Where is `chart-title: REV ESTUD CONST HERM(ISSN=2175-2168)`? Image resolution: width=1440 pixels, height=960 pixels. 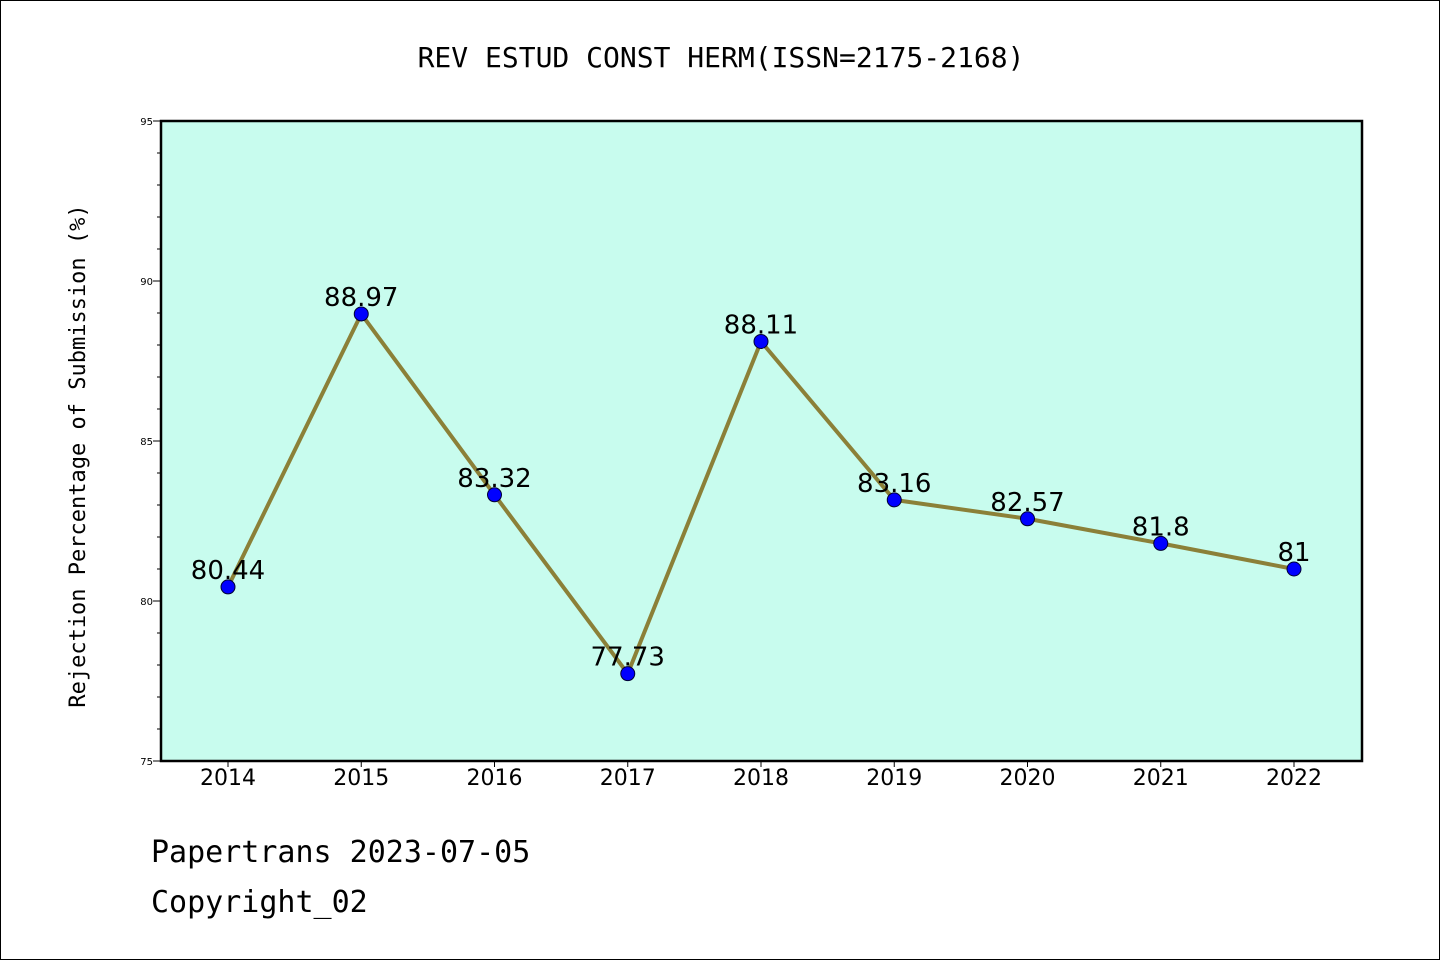
chart-title: REV ESTUD CONST HERM(ISSN=2175-2168) is located at coordinates (721, 57).